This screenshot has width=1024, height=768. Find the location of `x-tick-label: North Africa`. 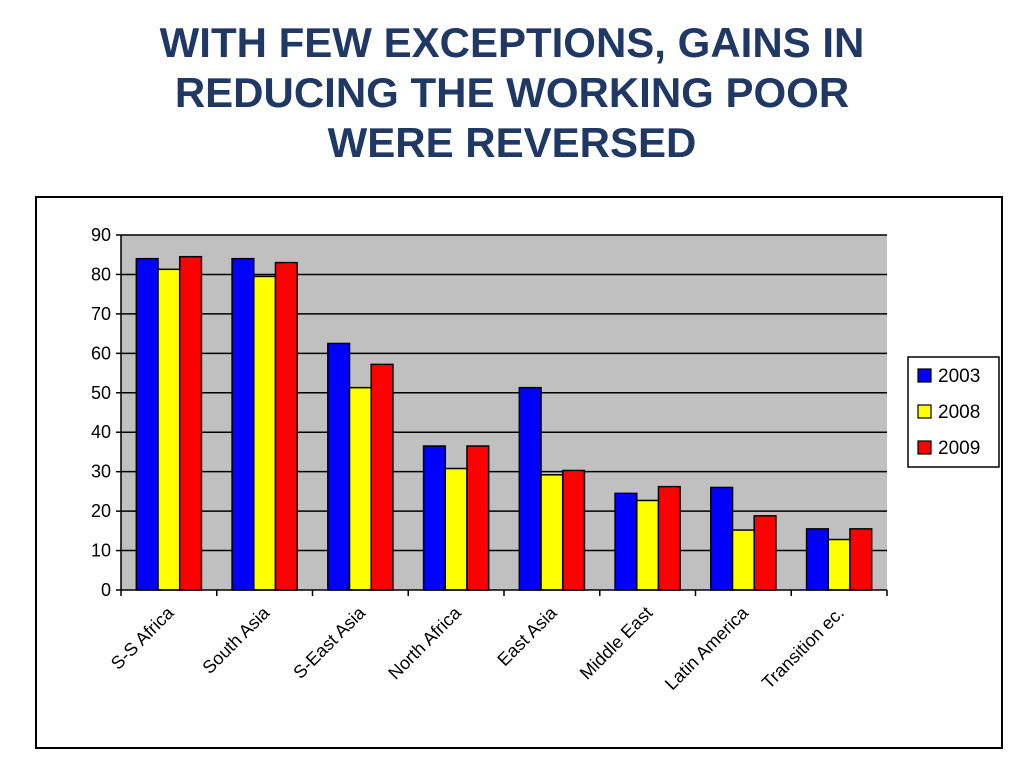

x-tick-label: North Africa is located at coordinates (424, 642).